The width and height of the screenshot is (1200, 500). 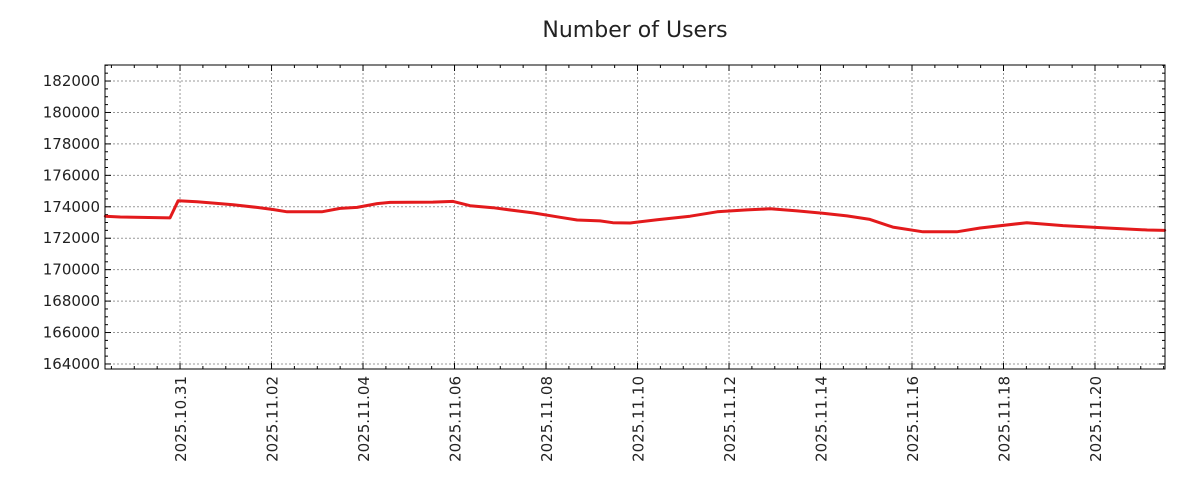 What do you see at coordinates (822, 419) in the screenshot?
I see `x-tick-label: 2025.11.14` at bounding box center [822, 419].